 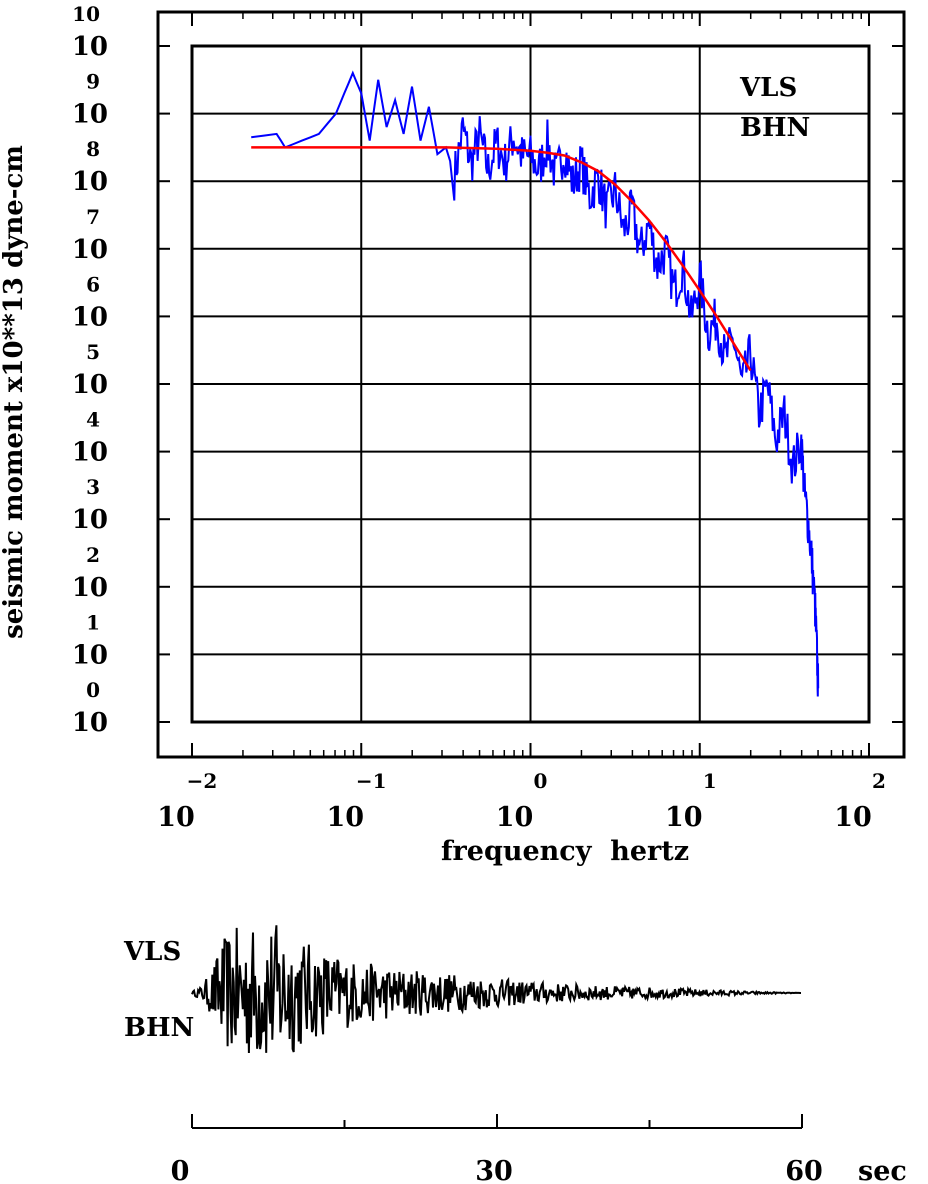 What do you see at coordinates (93, 622) in the screenshot?
I see `y-tick-exponent: 1` at bounding box center [93, 622].